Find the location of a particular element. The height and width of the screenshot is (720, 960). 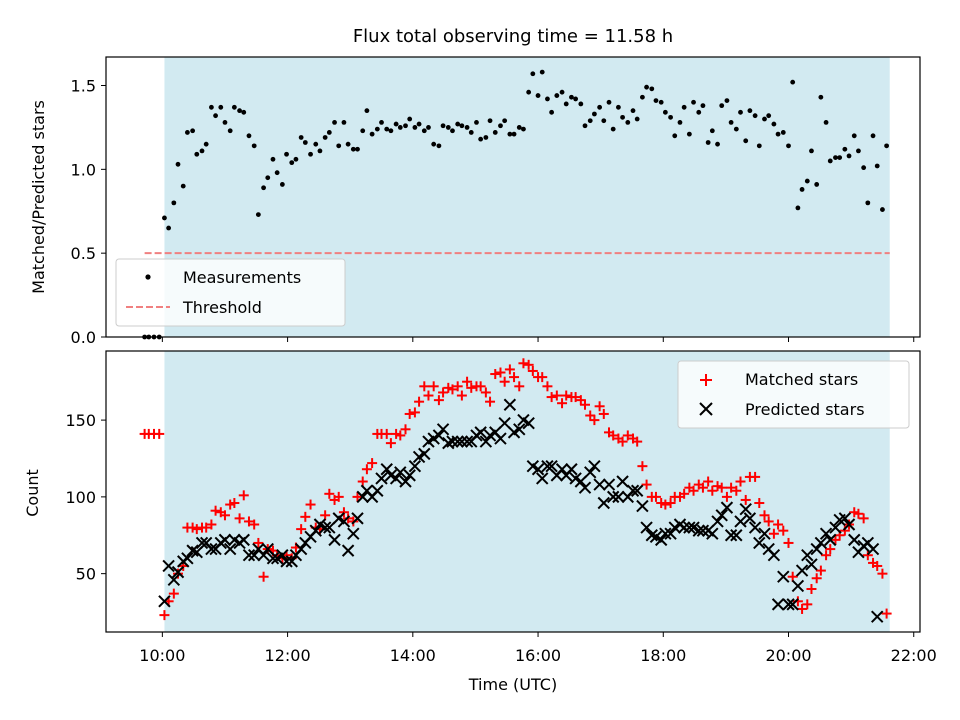

bottom-legend-box is located at coordinates (793, 394).